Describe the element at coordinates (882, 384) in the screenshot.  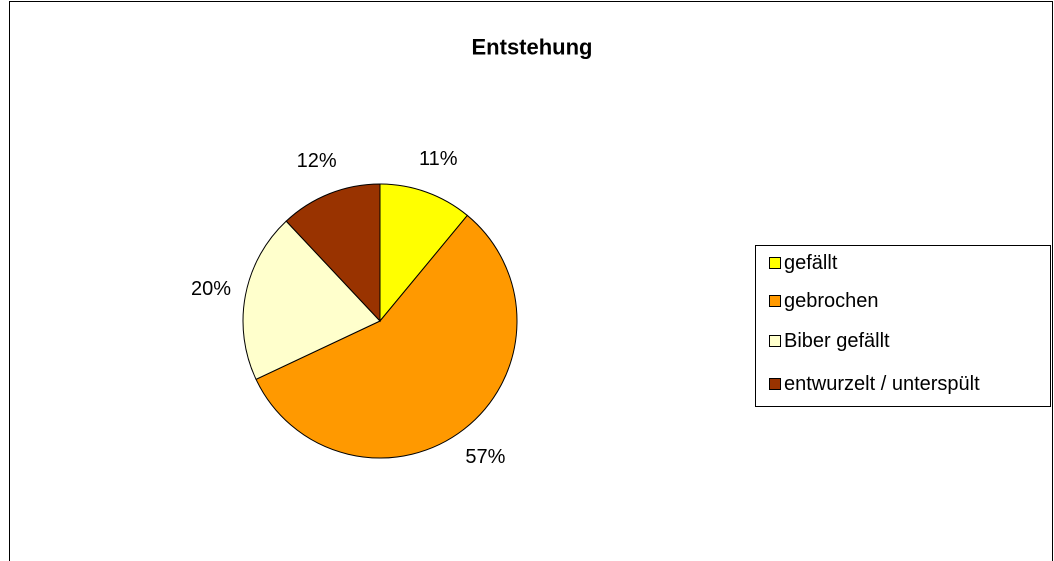
I see `legend-label: entwurzelt / unterspült` at that location.